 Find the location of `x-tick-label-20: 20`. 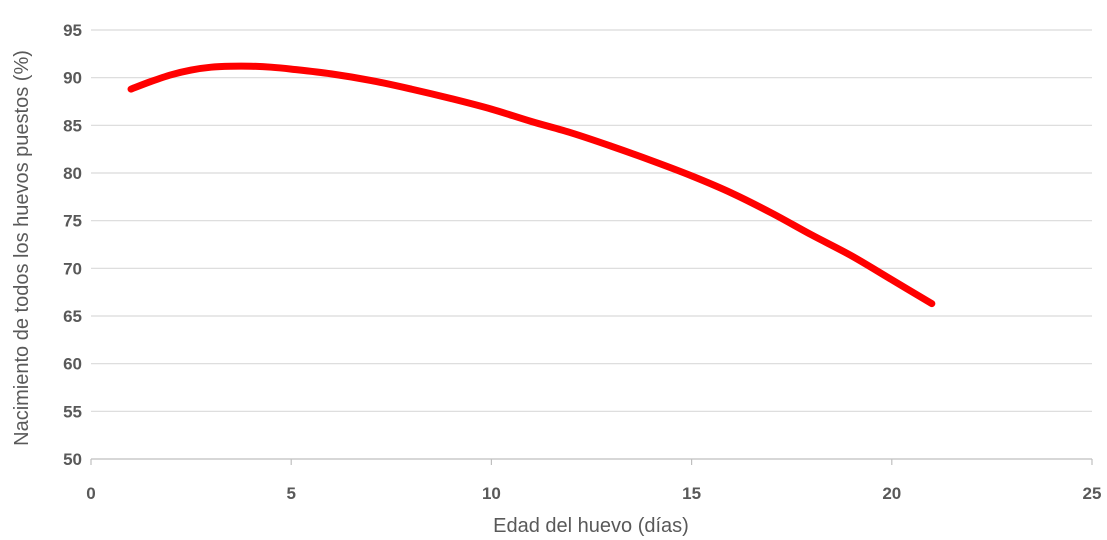

x-tick-label-20: 20 is located at coordinates (891, 493).